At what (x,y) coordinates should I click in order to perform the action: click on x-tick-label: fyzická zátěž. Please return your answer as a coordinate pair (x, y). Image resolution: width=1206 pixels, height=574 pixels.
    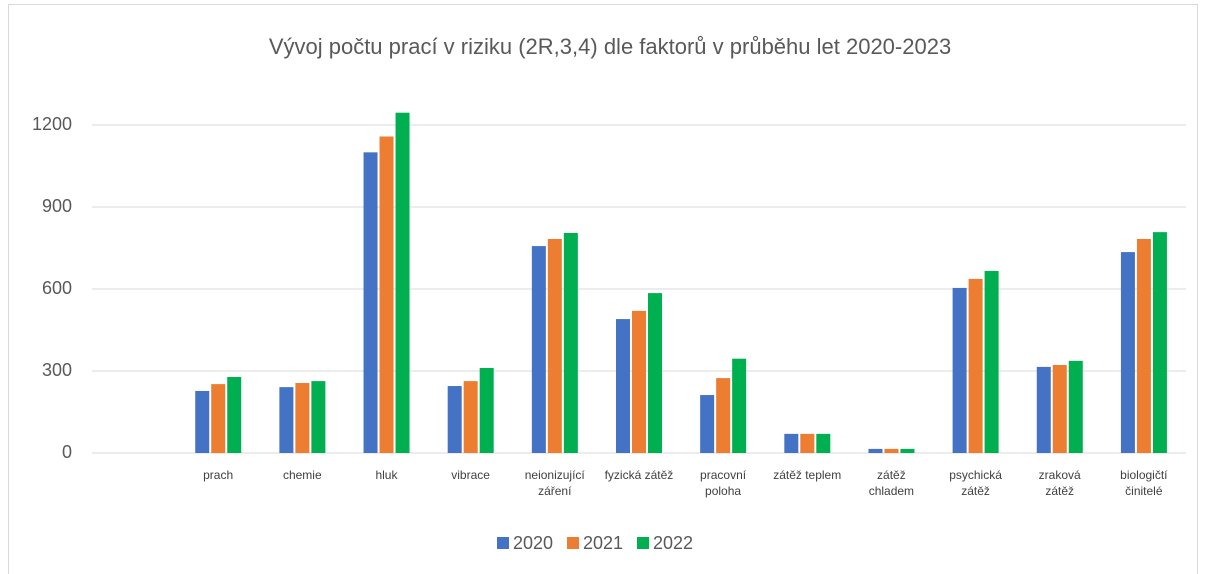
    Looking at the image, I should click on (639, 475).